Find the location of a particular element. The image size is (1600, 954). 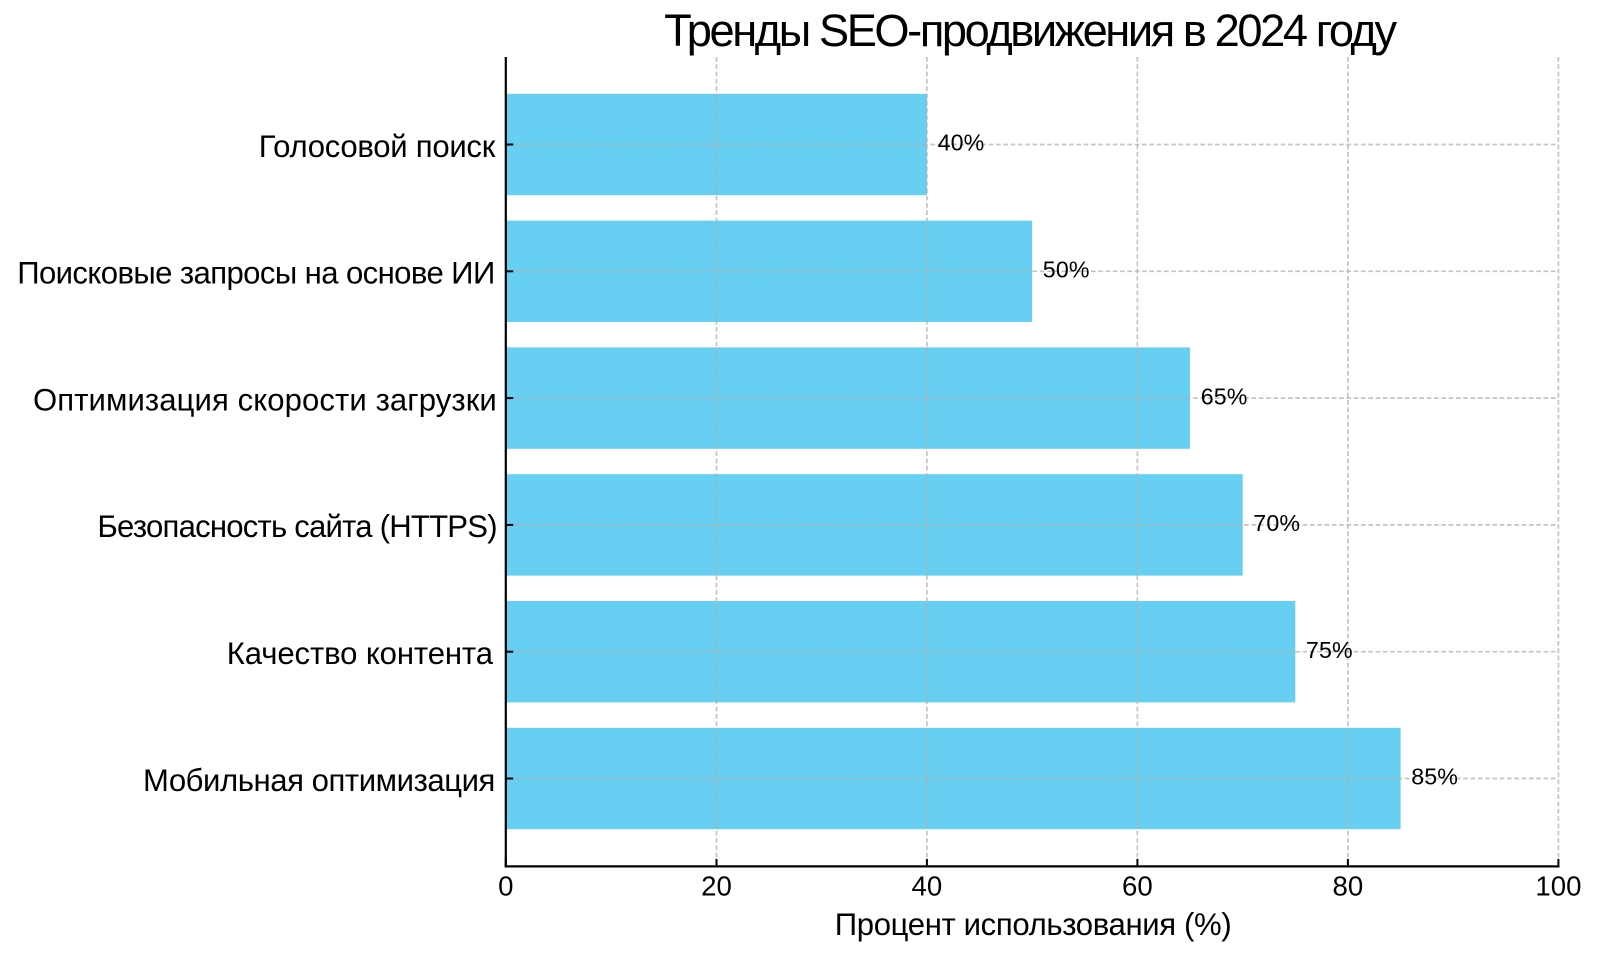

svg-text: Процент использования (%) is located at coordinates (1033, 924).